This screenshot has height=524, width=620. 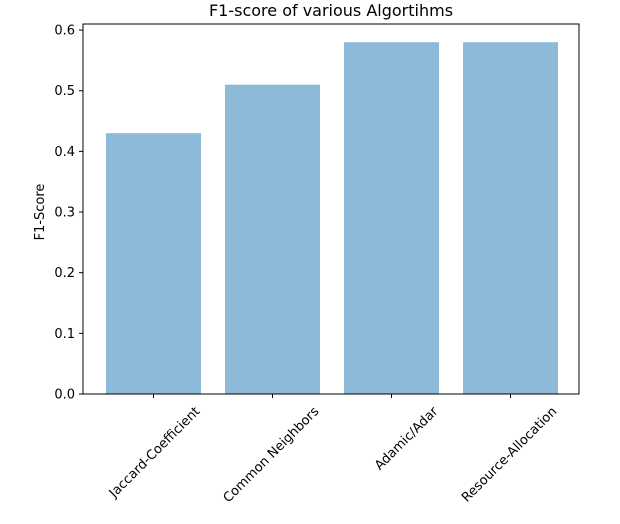 I want to click on y-tick-label: 0.0, so click(x=64, y=395).